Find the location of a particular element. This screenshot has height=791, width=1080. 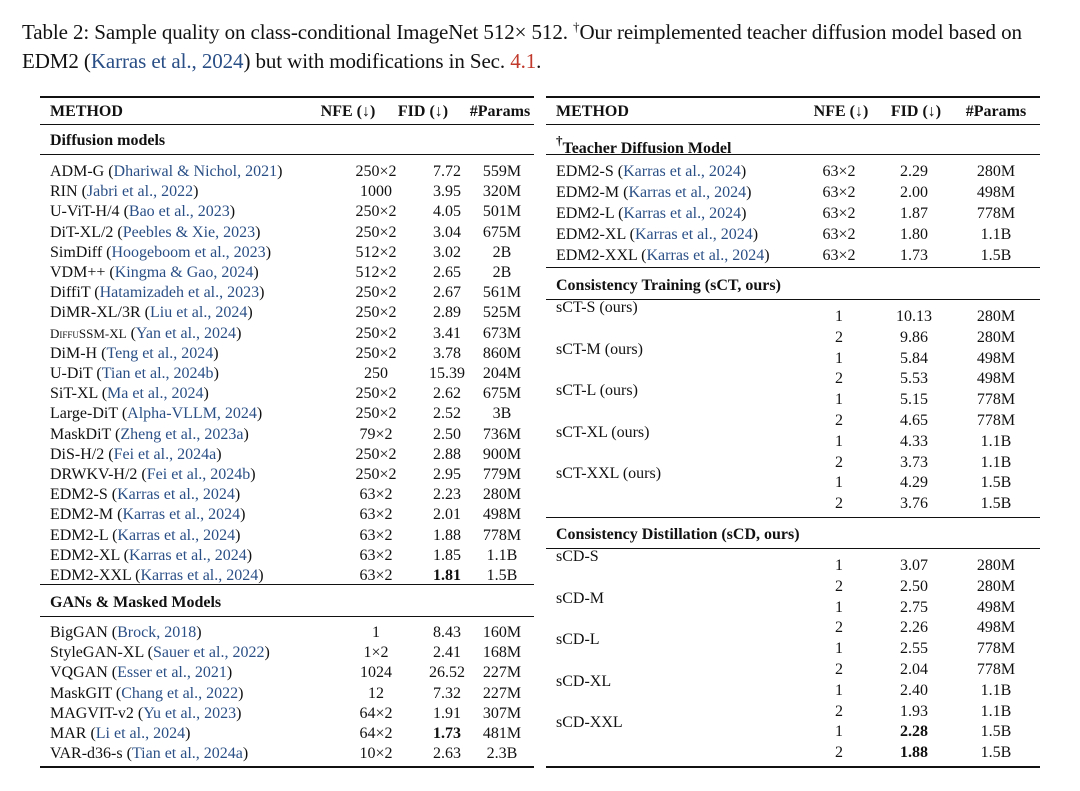

caption-end: . is located at coordinates (539, 61).